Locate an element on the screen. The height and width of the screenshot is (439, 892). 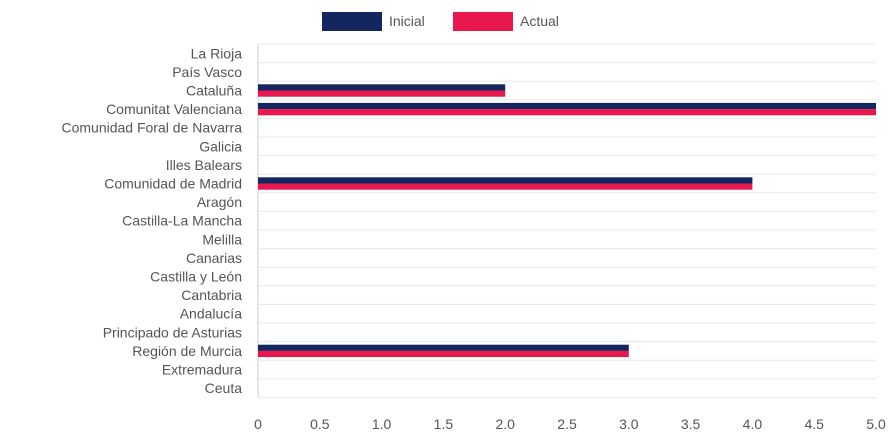
legend-label-inicial: Inicial is located at coordinates (407, 21).